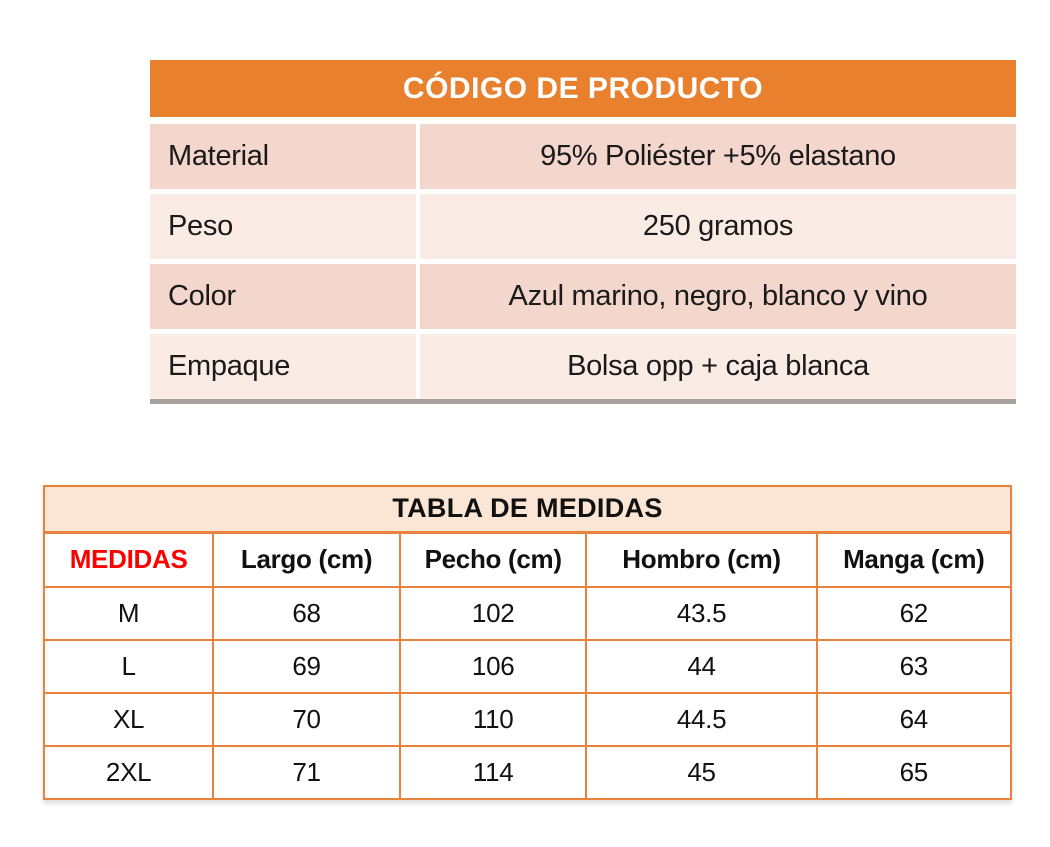 This screenshot has width=1050, height=847. I want to click on column-header-hombro: Hombro (cm), so click(701, 559).